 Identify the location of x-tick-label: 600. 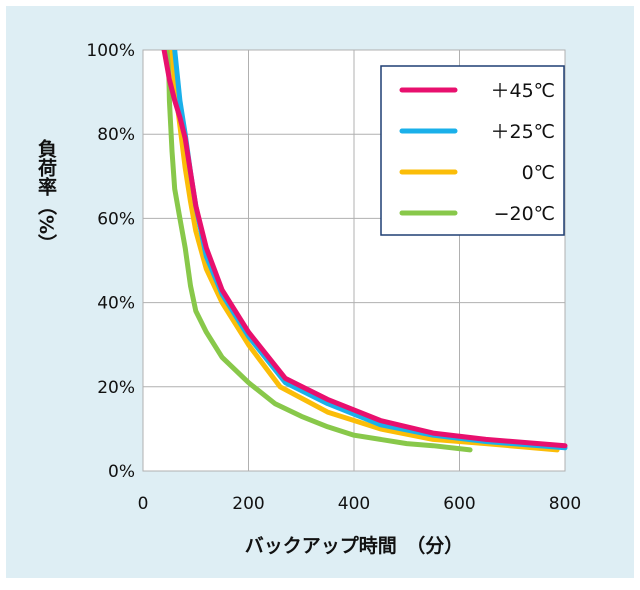
(459, 504).